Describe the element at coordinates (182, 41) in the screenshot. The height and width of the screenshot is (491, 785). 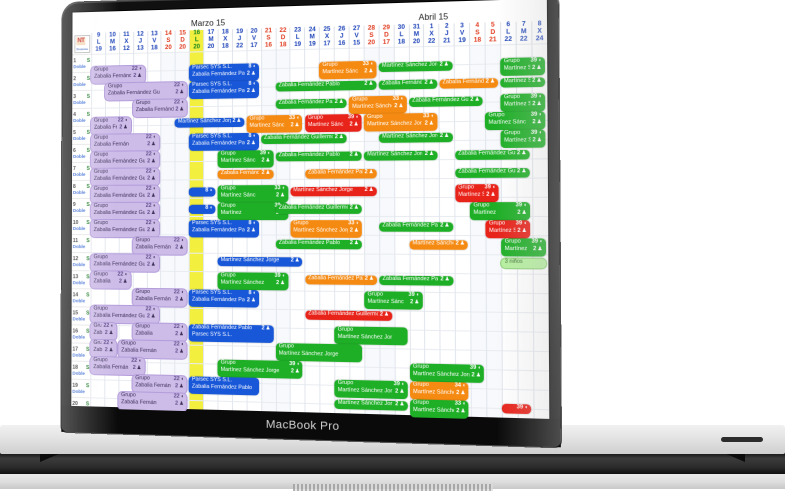
I see `day-header-15: 15 D 20` at that location.